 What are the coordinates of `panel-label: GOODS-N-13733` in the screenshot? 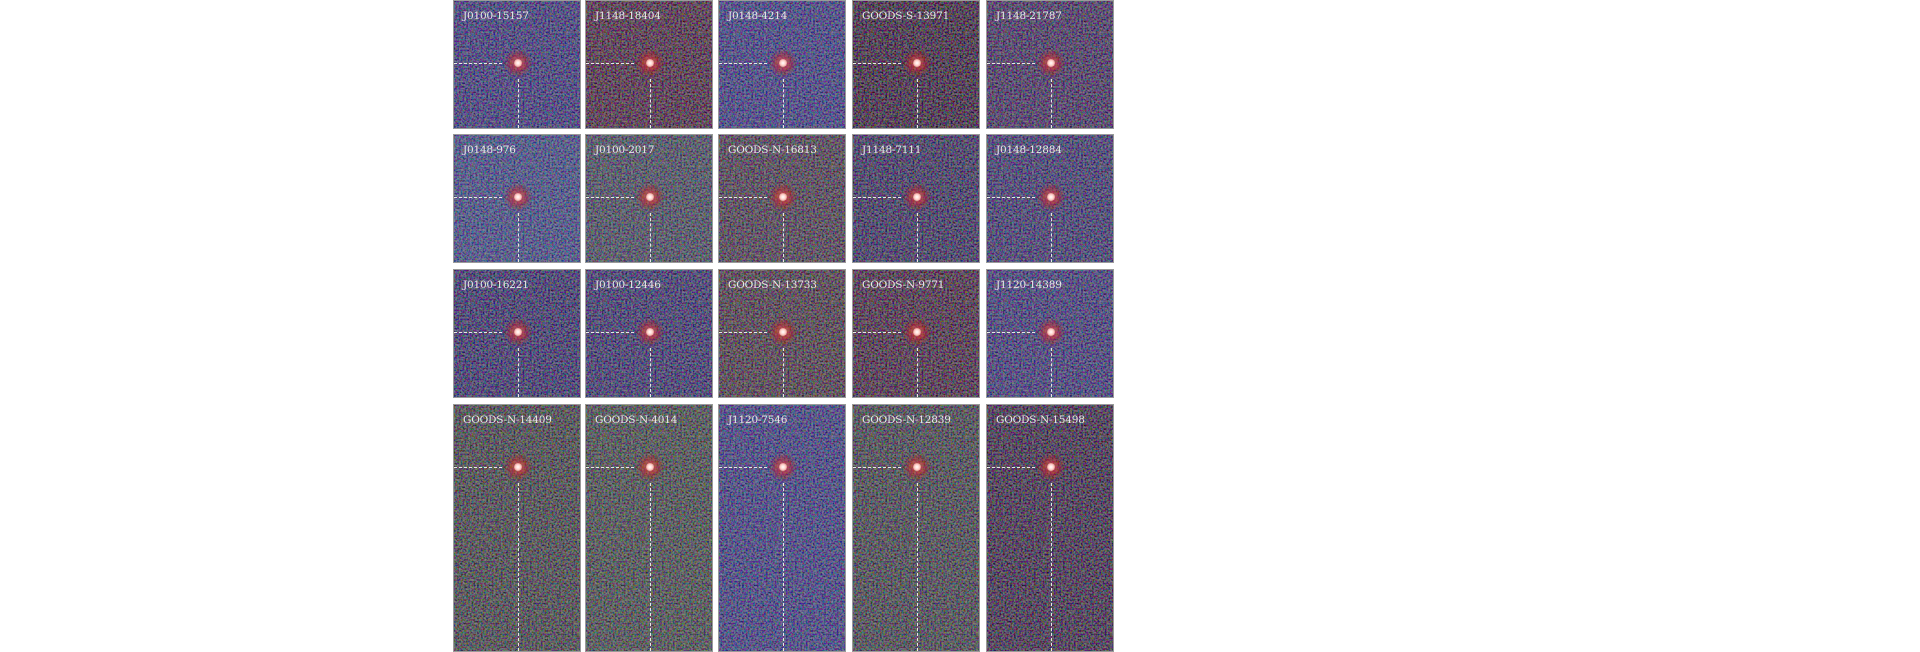 It's located at (772, 285).